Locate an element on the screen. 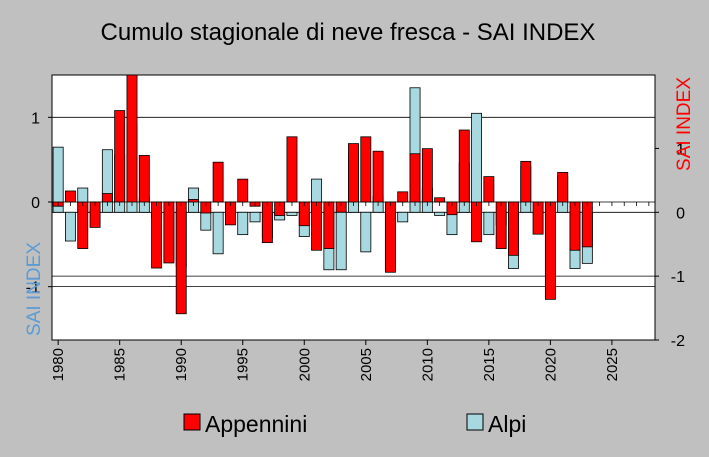 Image resolution: width=709 pixels, height=457 pixels. left-tick-label: 0 is located at coordinates (35, 203).